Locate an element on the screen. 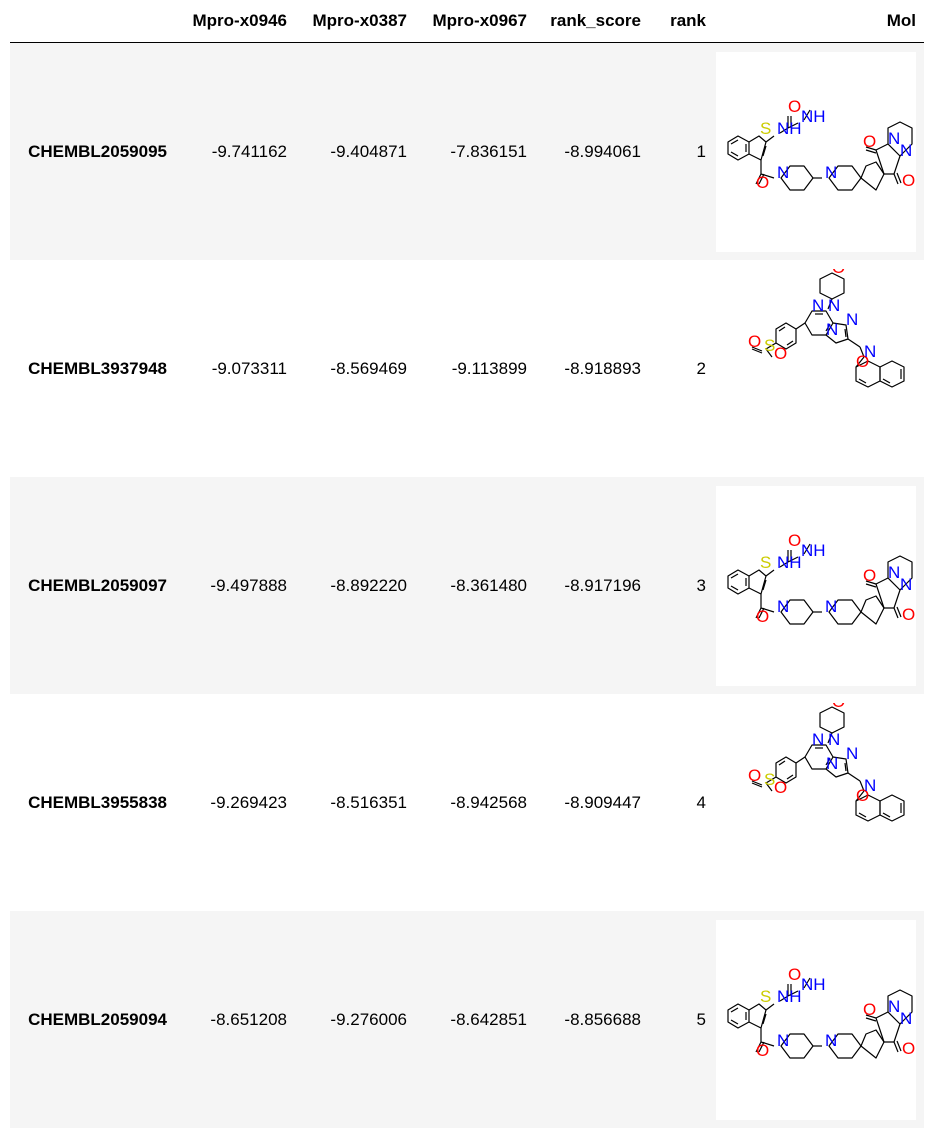 This screenshot has width=928, height=1136. mpro-x0946-cell: -9.269423 is located at coordinates (248, 802).